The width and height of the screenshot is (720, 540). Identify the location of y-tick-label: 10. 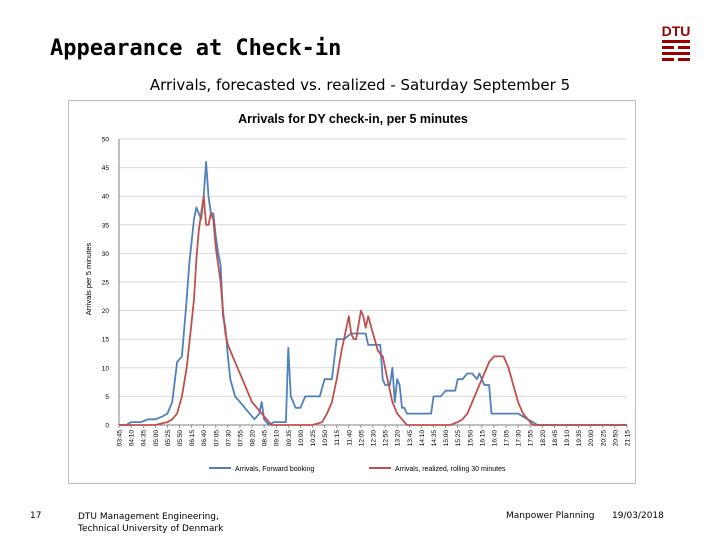
(106, 368).